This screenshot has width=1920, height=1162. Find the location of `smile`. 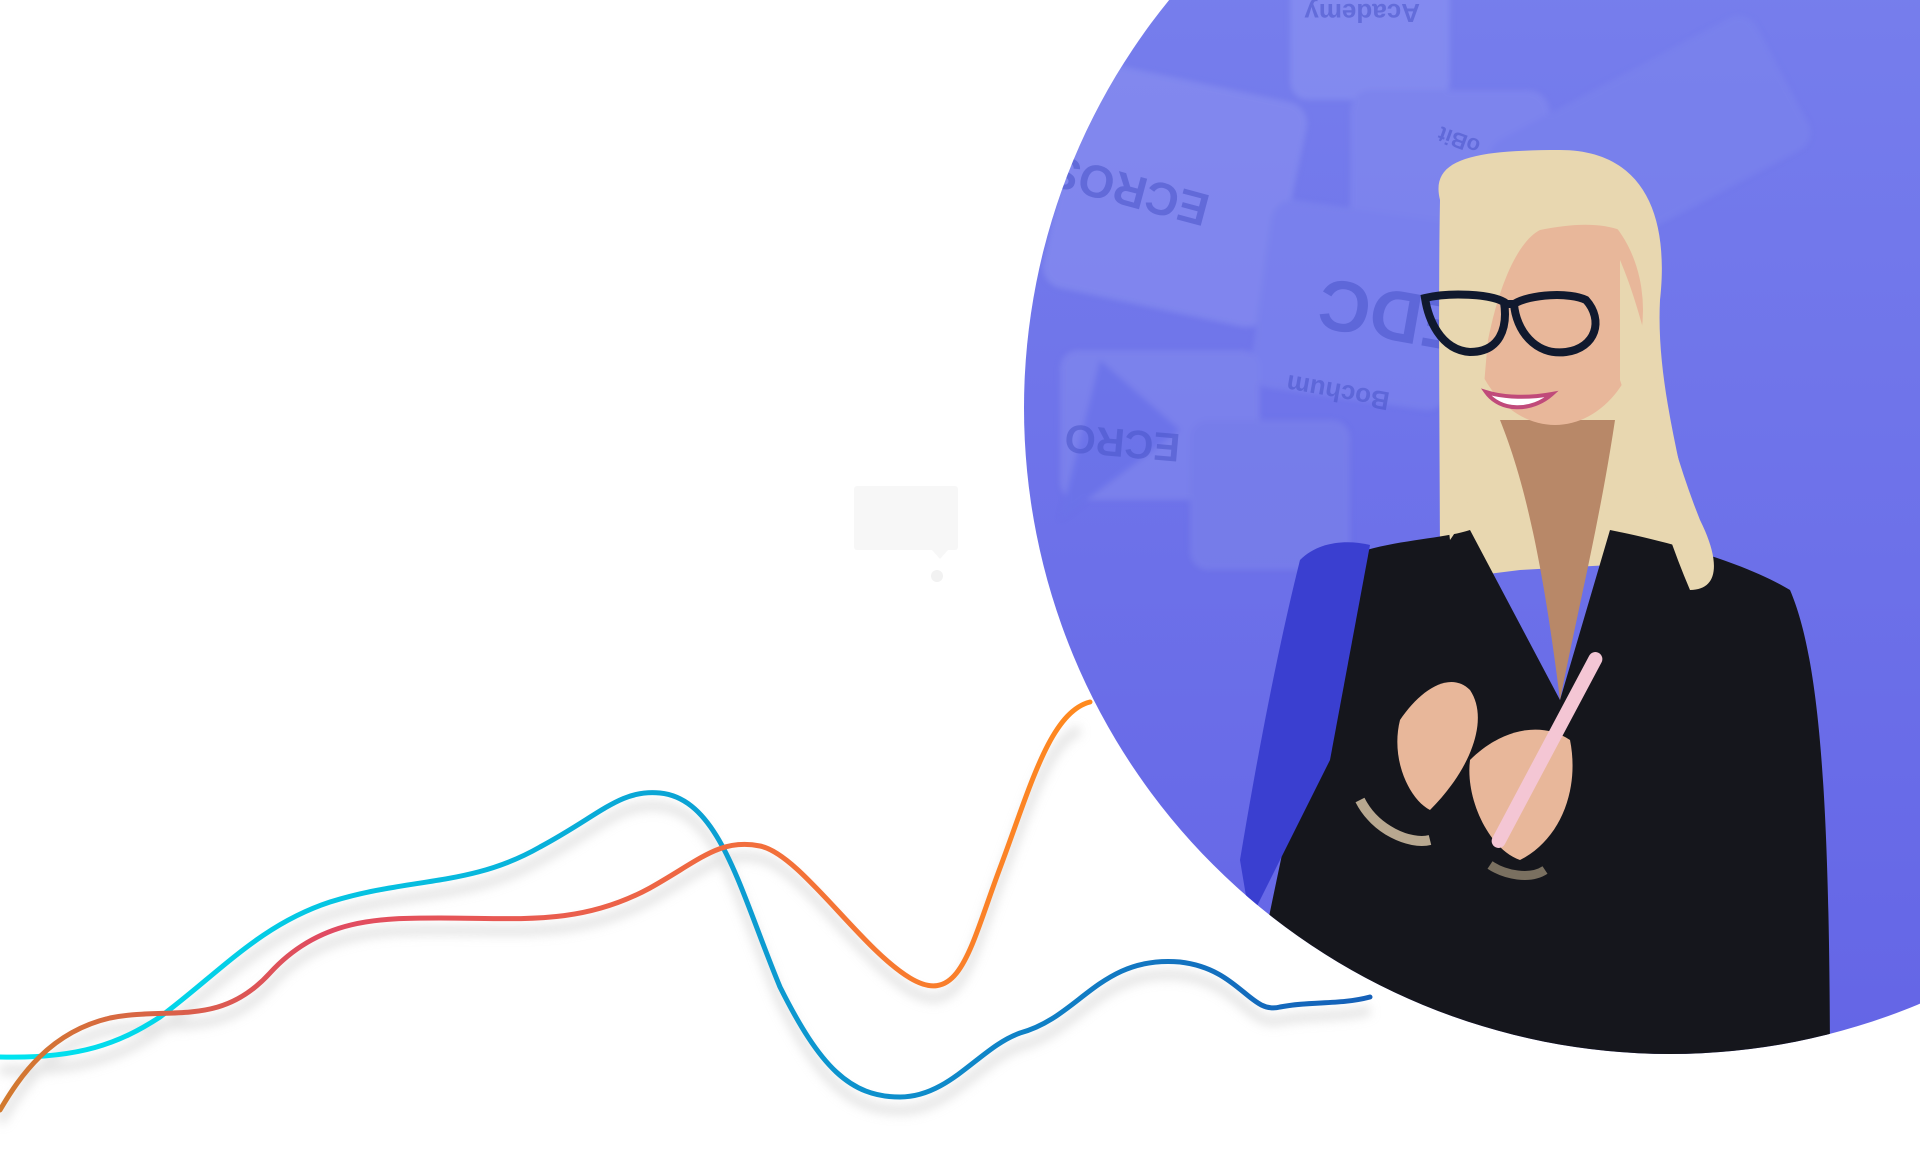

smile is located at coordinates (1519, 399).